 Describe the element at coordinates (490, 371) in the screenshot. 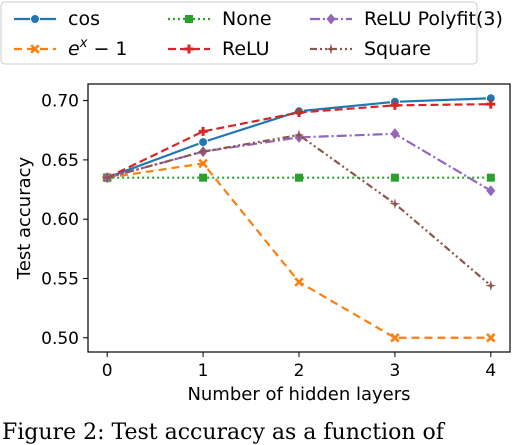

I see `x-tick-label: 4` at that location.